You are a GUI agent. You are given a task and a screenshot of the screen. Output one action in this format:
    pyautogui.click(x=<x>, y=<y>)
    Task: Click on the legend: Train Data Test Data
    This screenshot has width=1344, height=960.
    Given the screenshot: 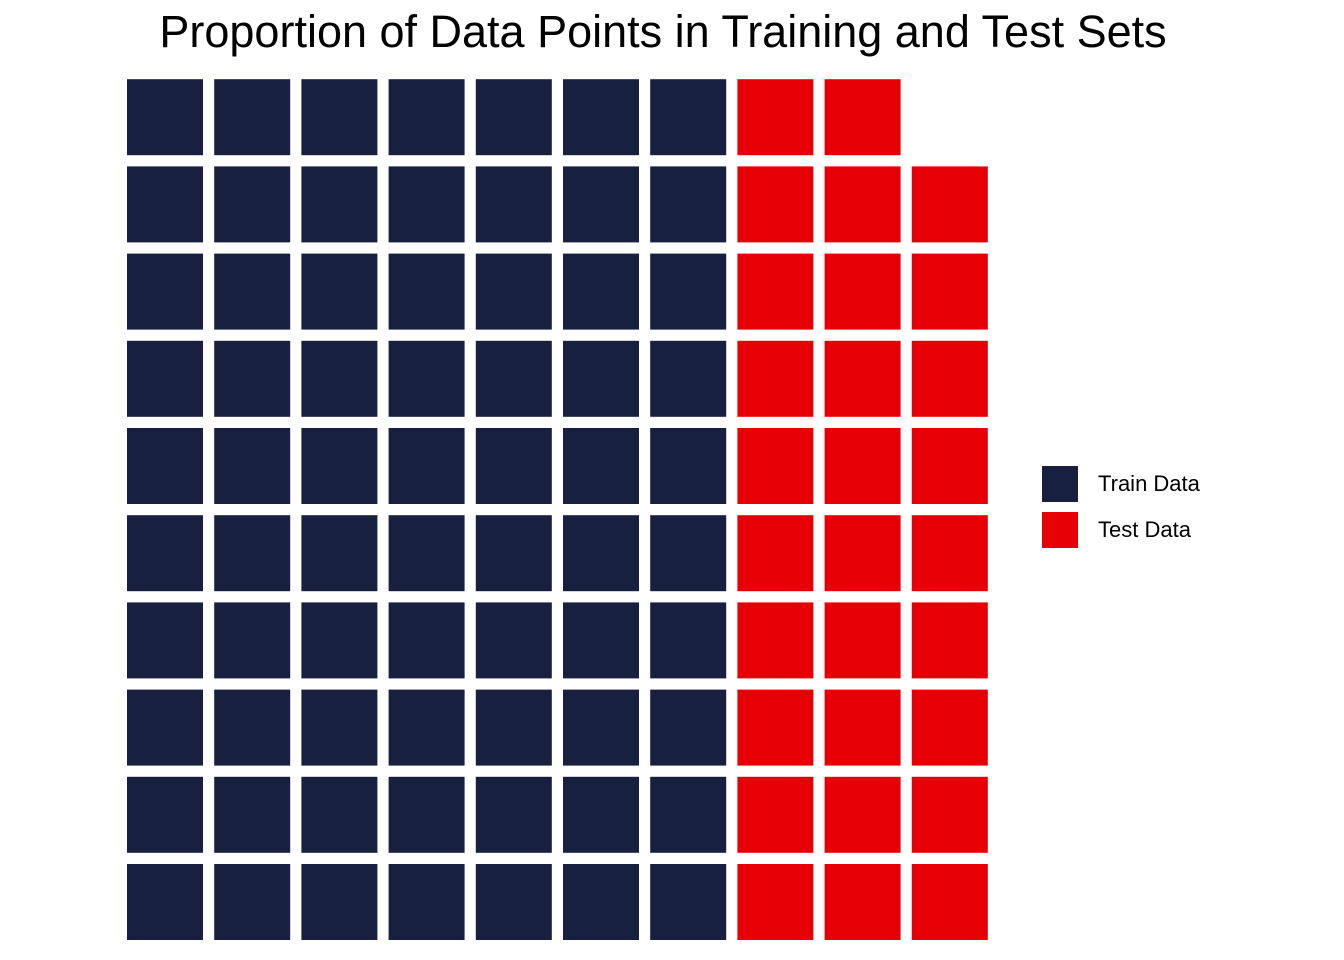 What is the action you would take?
    pyautogui.click(x=1121, y=512)
    